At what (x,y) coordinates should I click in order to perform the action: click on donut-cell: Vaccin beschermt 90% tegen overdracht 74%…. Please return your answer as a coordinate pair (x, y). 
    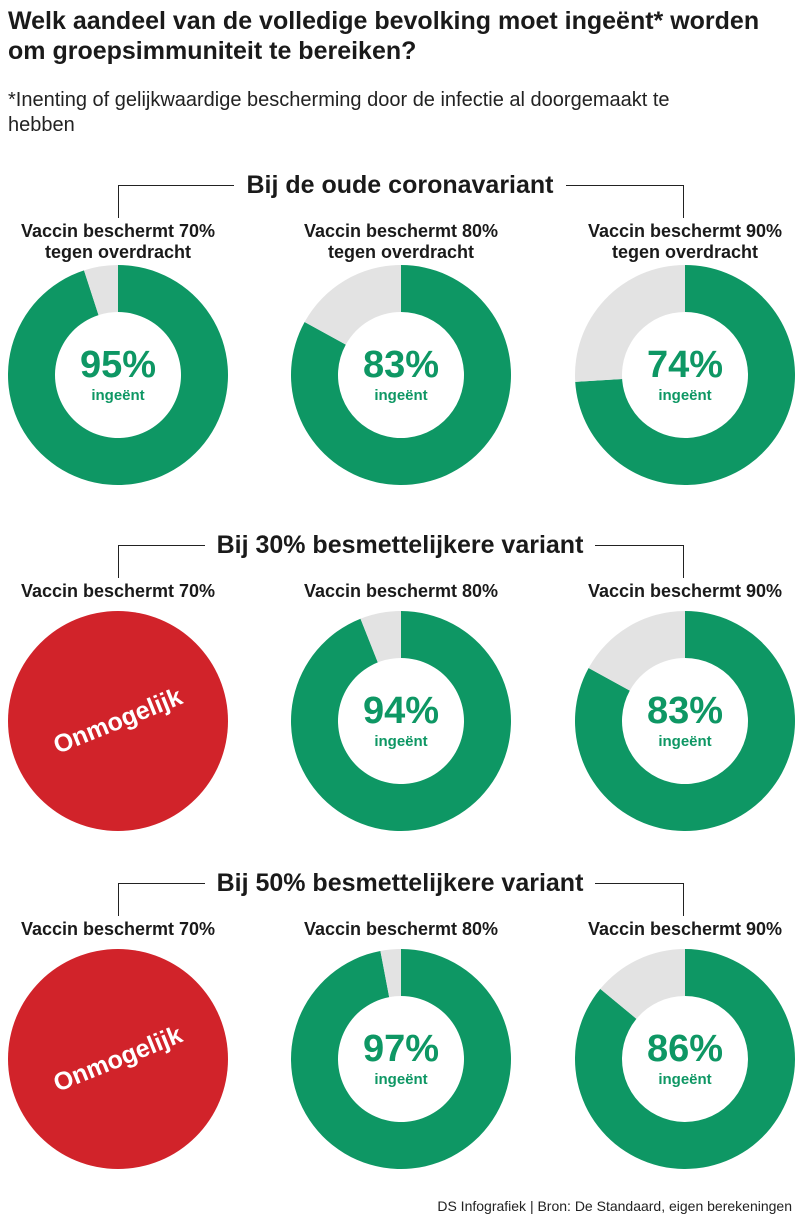
    Looking at the image, I should click on (682, 353).